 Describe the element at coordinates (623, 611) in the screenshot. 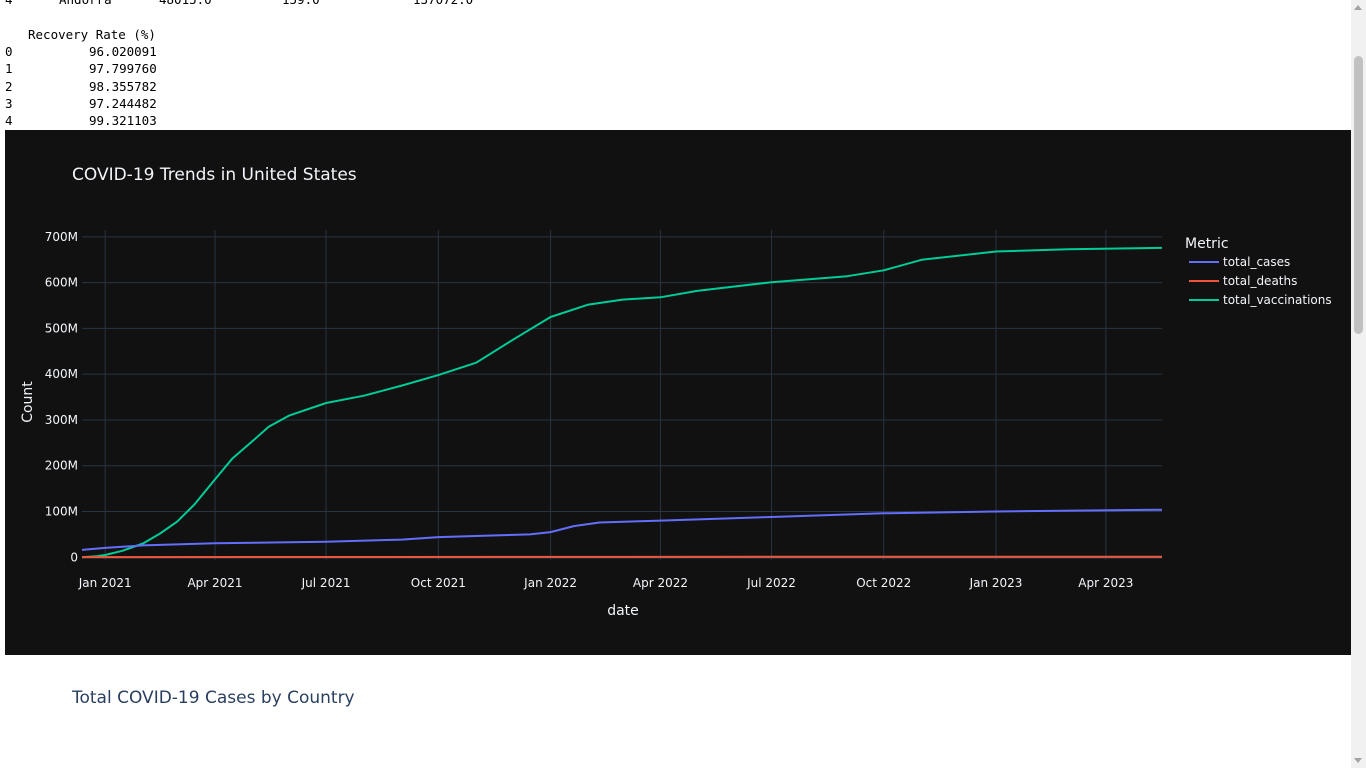

I see `x-axis-label: date` at that location.